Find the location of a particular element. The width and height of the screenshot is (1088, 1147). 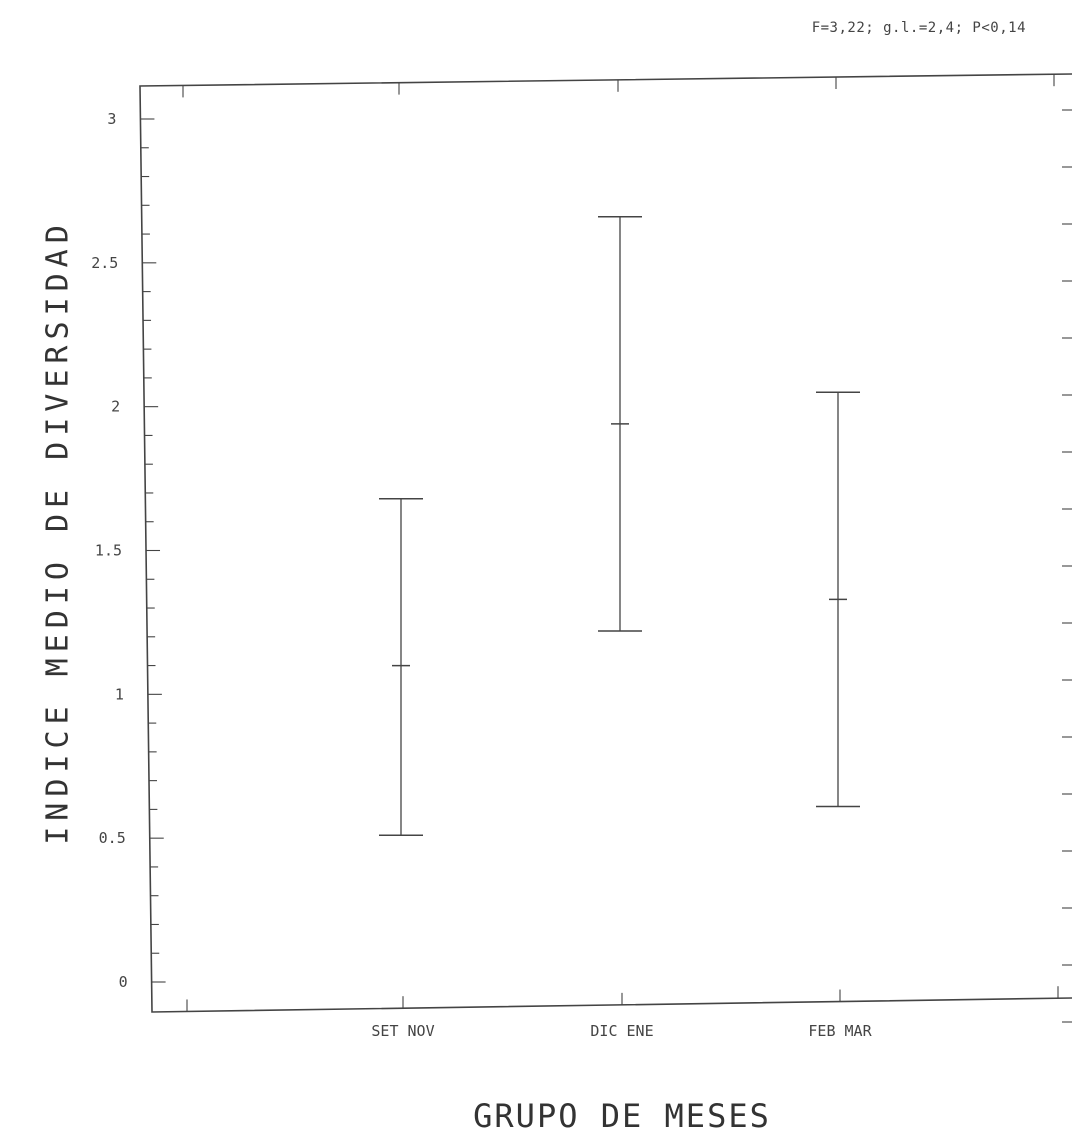

x-tick-label: DIC ENE is located at coordinates (621, 1031).